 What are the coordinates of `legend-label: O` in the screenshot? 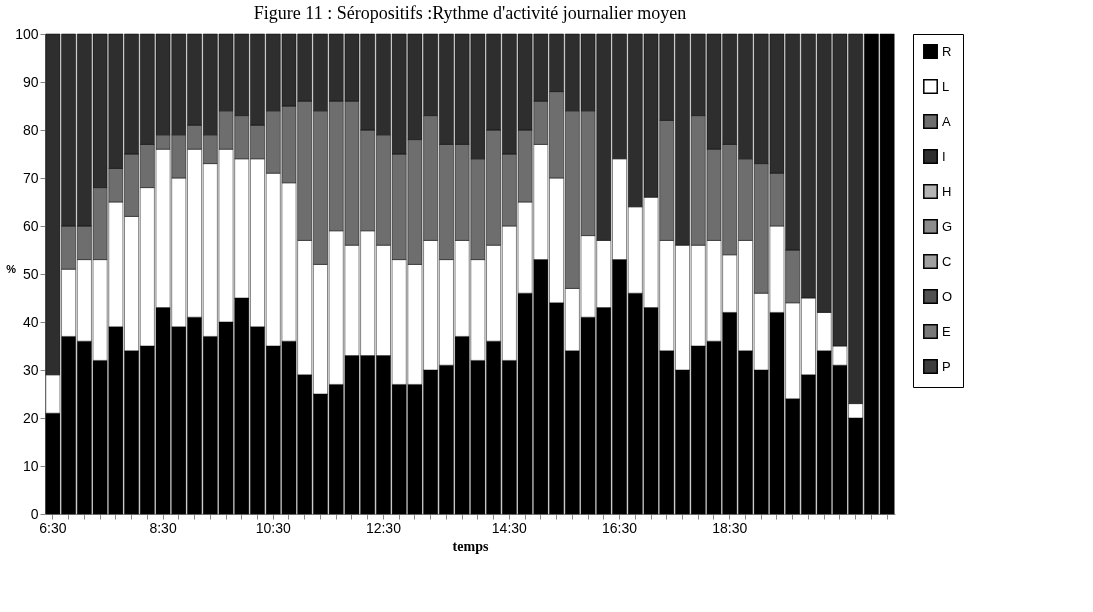 It's located at (947, 296).